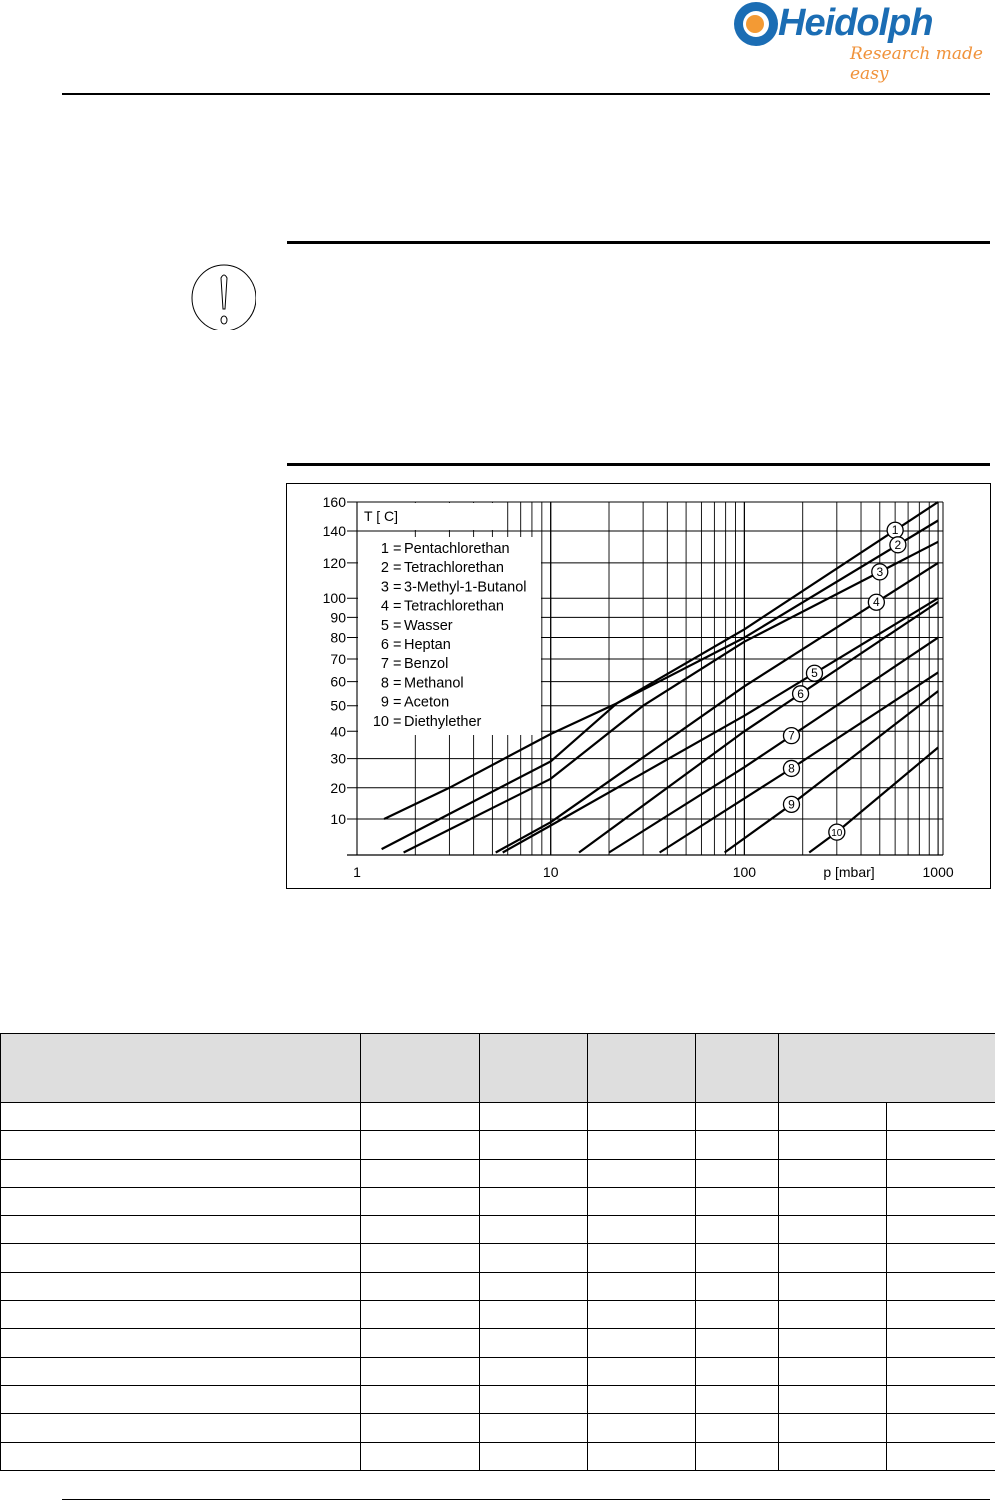 The image size is (995, 1501). I want to click on notice-top-rule, so click(638, 242).